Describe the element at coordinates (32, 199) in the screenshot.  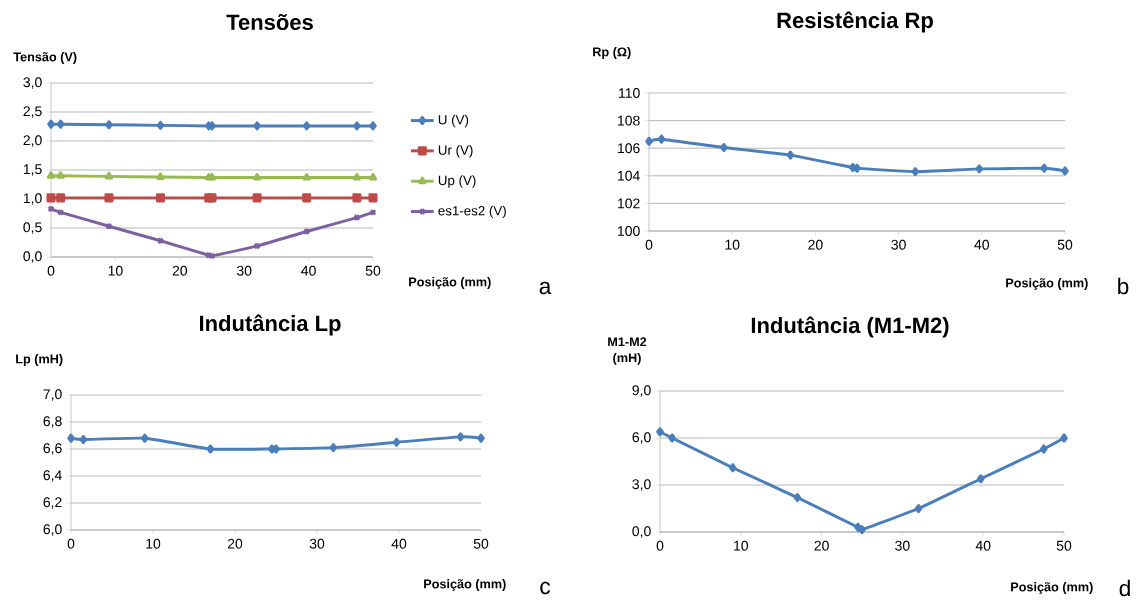
I see `y-tick-label: 1,0` at that location.